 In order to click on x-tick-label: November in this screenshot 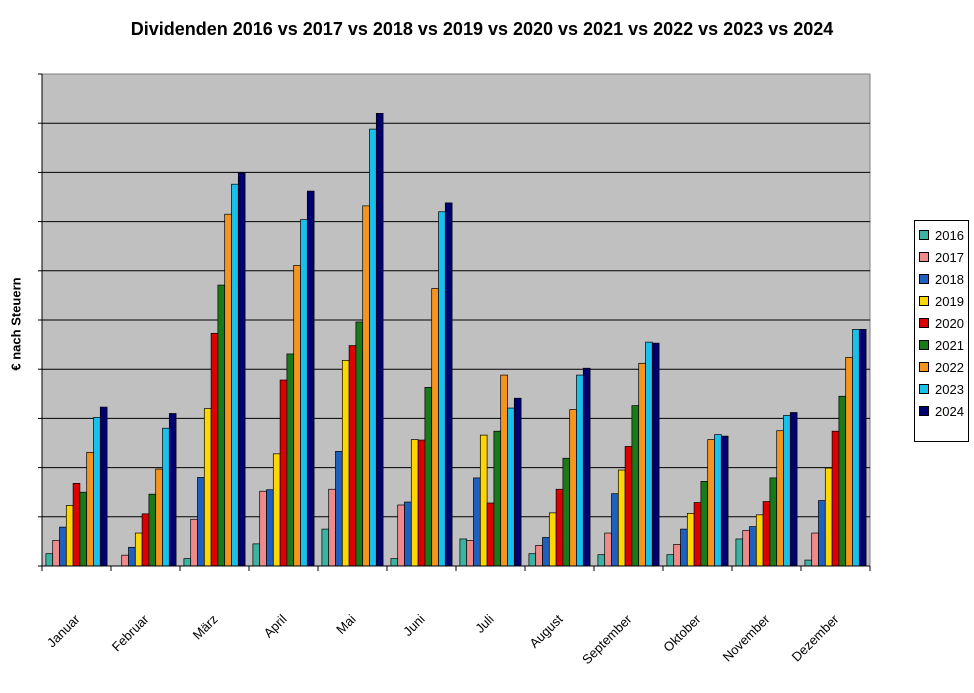, I will do `click(746, 637)`.